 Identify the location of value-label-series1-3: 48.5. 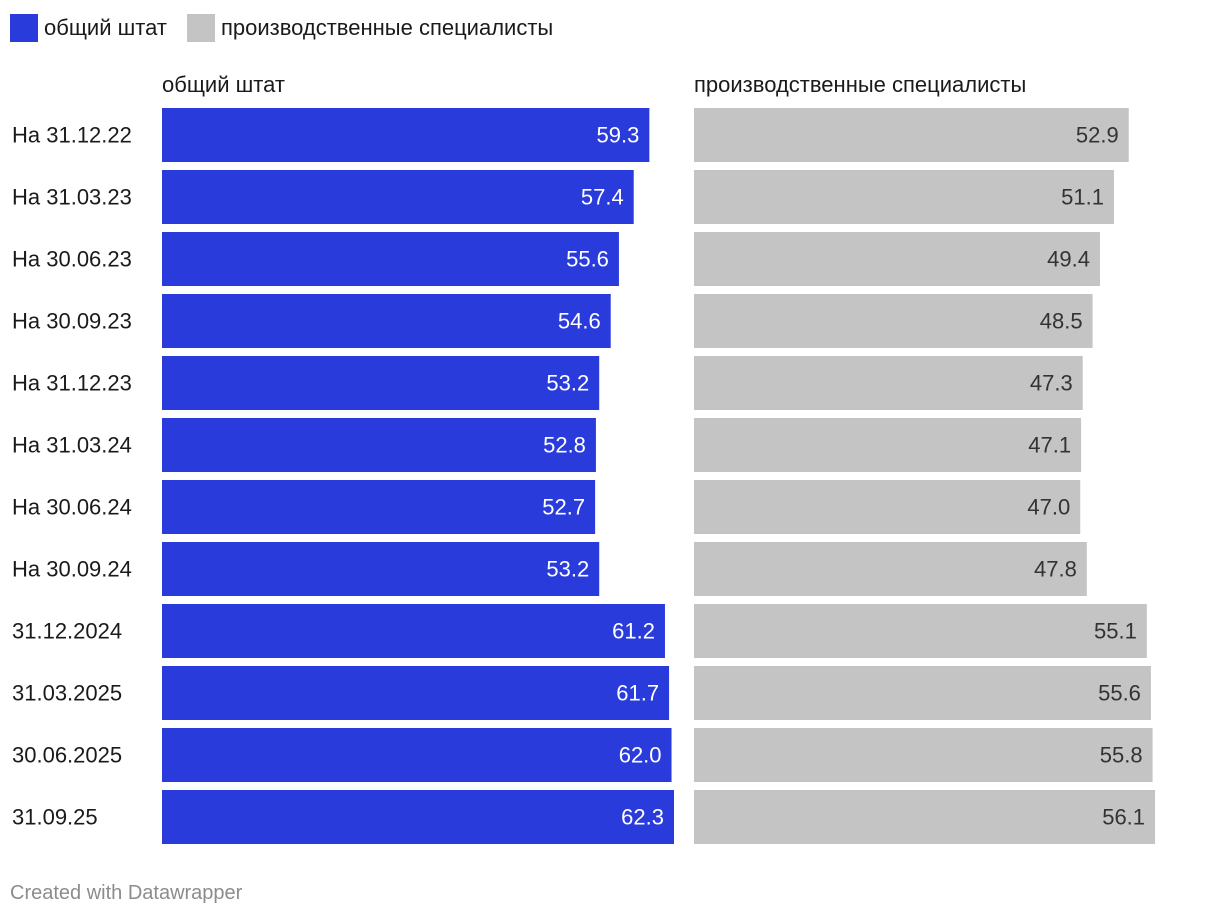
(1061, 321).